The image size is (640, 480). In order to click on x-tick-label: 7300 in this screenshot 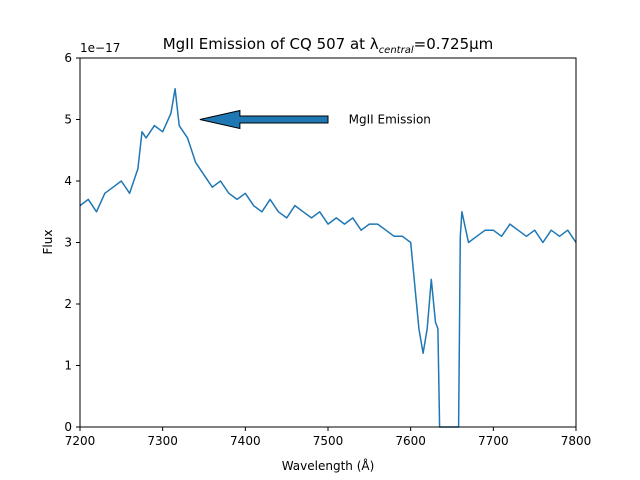, I will do `click(162, 441)`.